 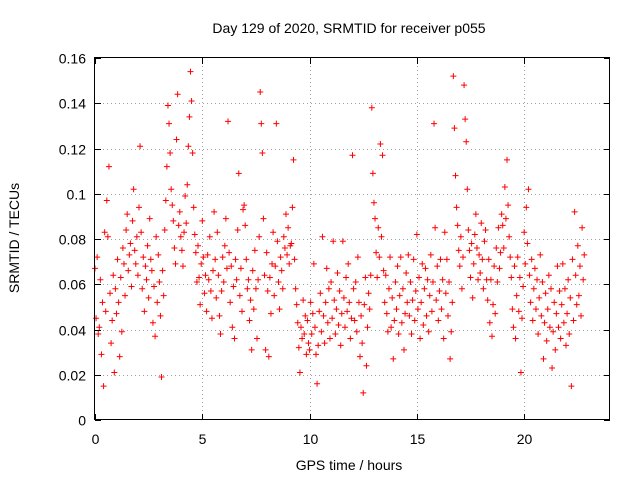 I want to click on x-tick-label: 10, so click(x=311, y=439).